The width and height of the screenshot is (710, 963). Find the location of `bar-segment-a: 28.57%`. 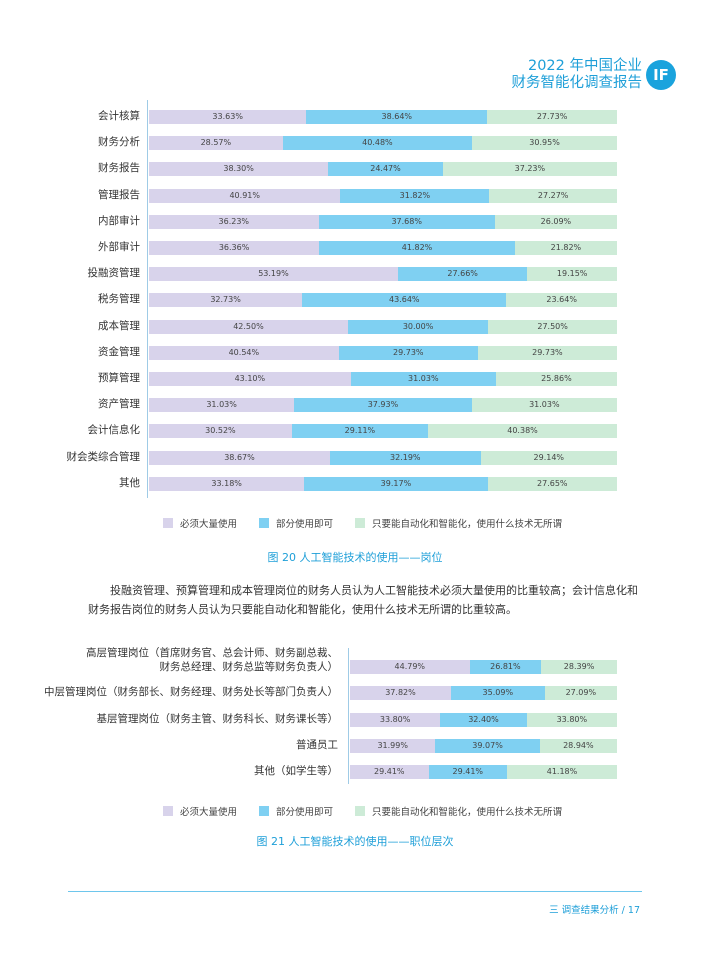

bar-segment-a: 28.57% is located at coordinates (216, 143).